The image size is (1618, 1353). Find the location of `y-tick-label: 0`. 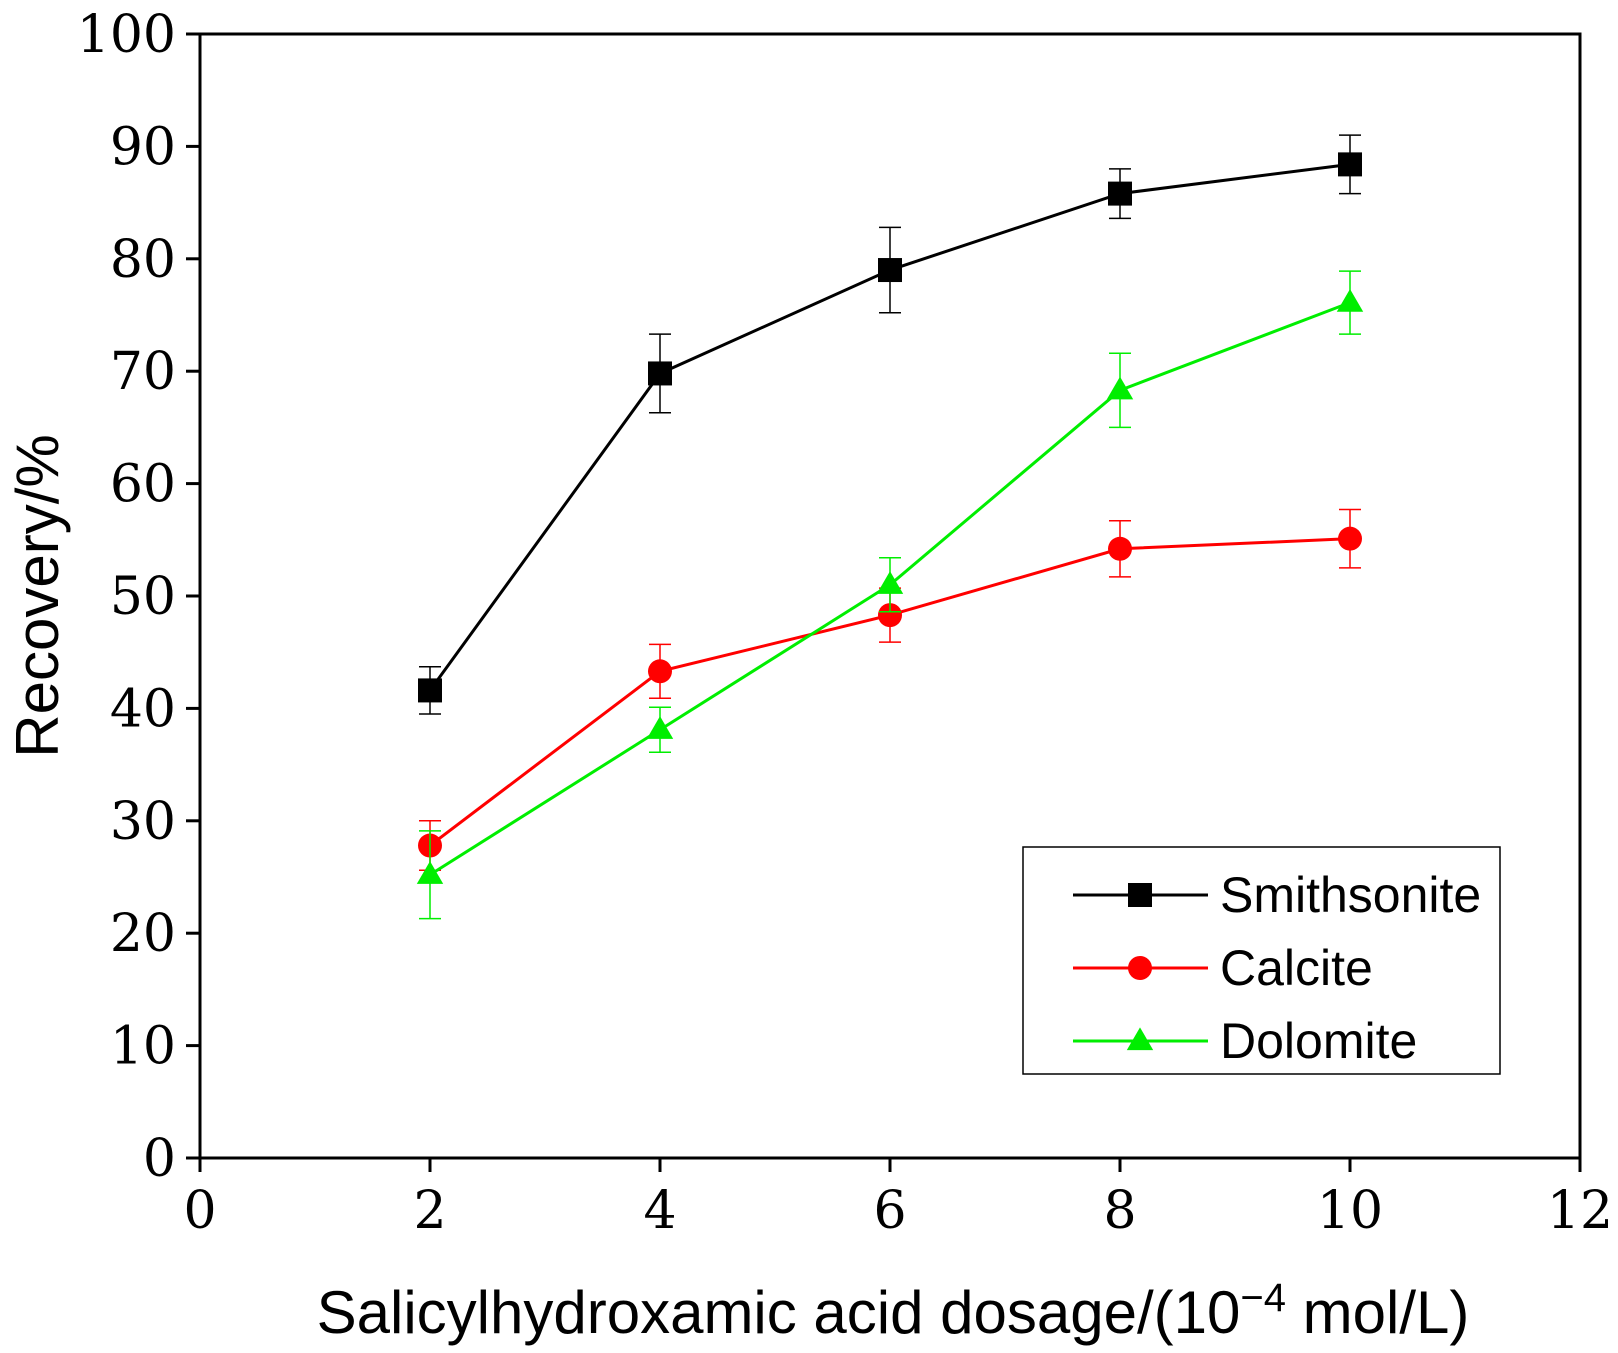

y-tick-label: 0 is located at coordinates (159, 1159).